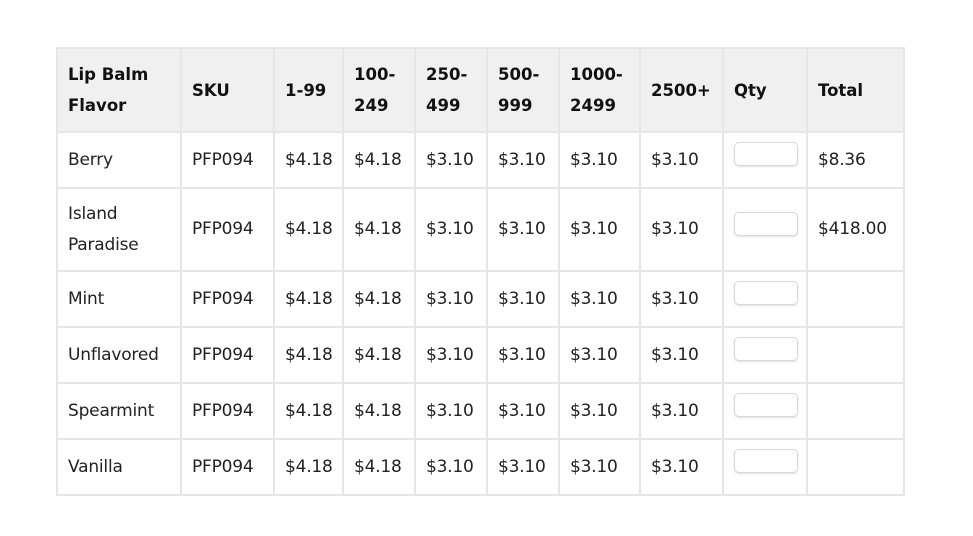 The height and width of the screenshot is (536, 973). Describe the element at coordinates (119, 90) in the screenshot. I see `header-flavor: Lip Balm Flavor` at that location.